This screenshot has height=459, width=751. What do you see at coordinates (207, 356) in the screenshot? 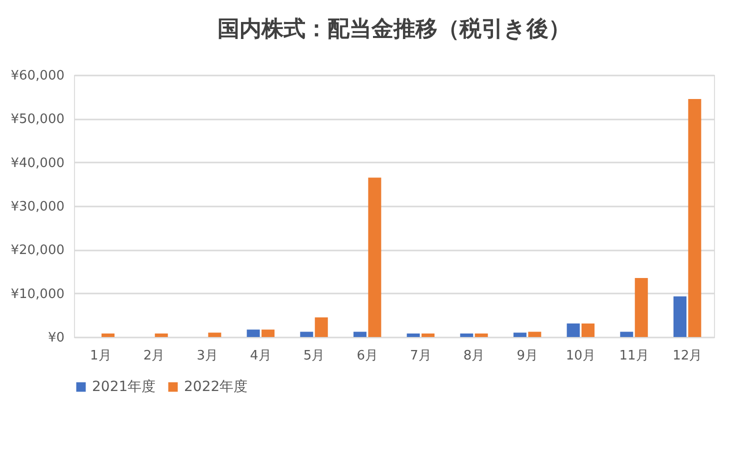
I see `x-tick-label: 3月` at bounding box center [207, 356].